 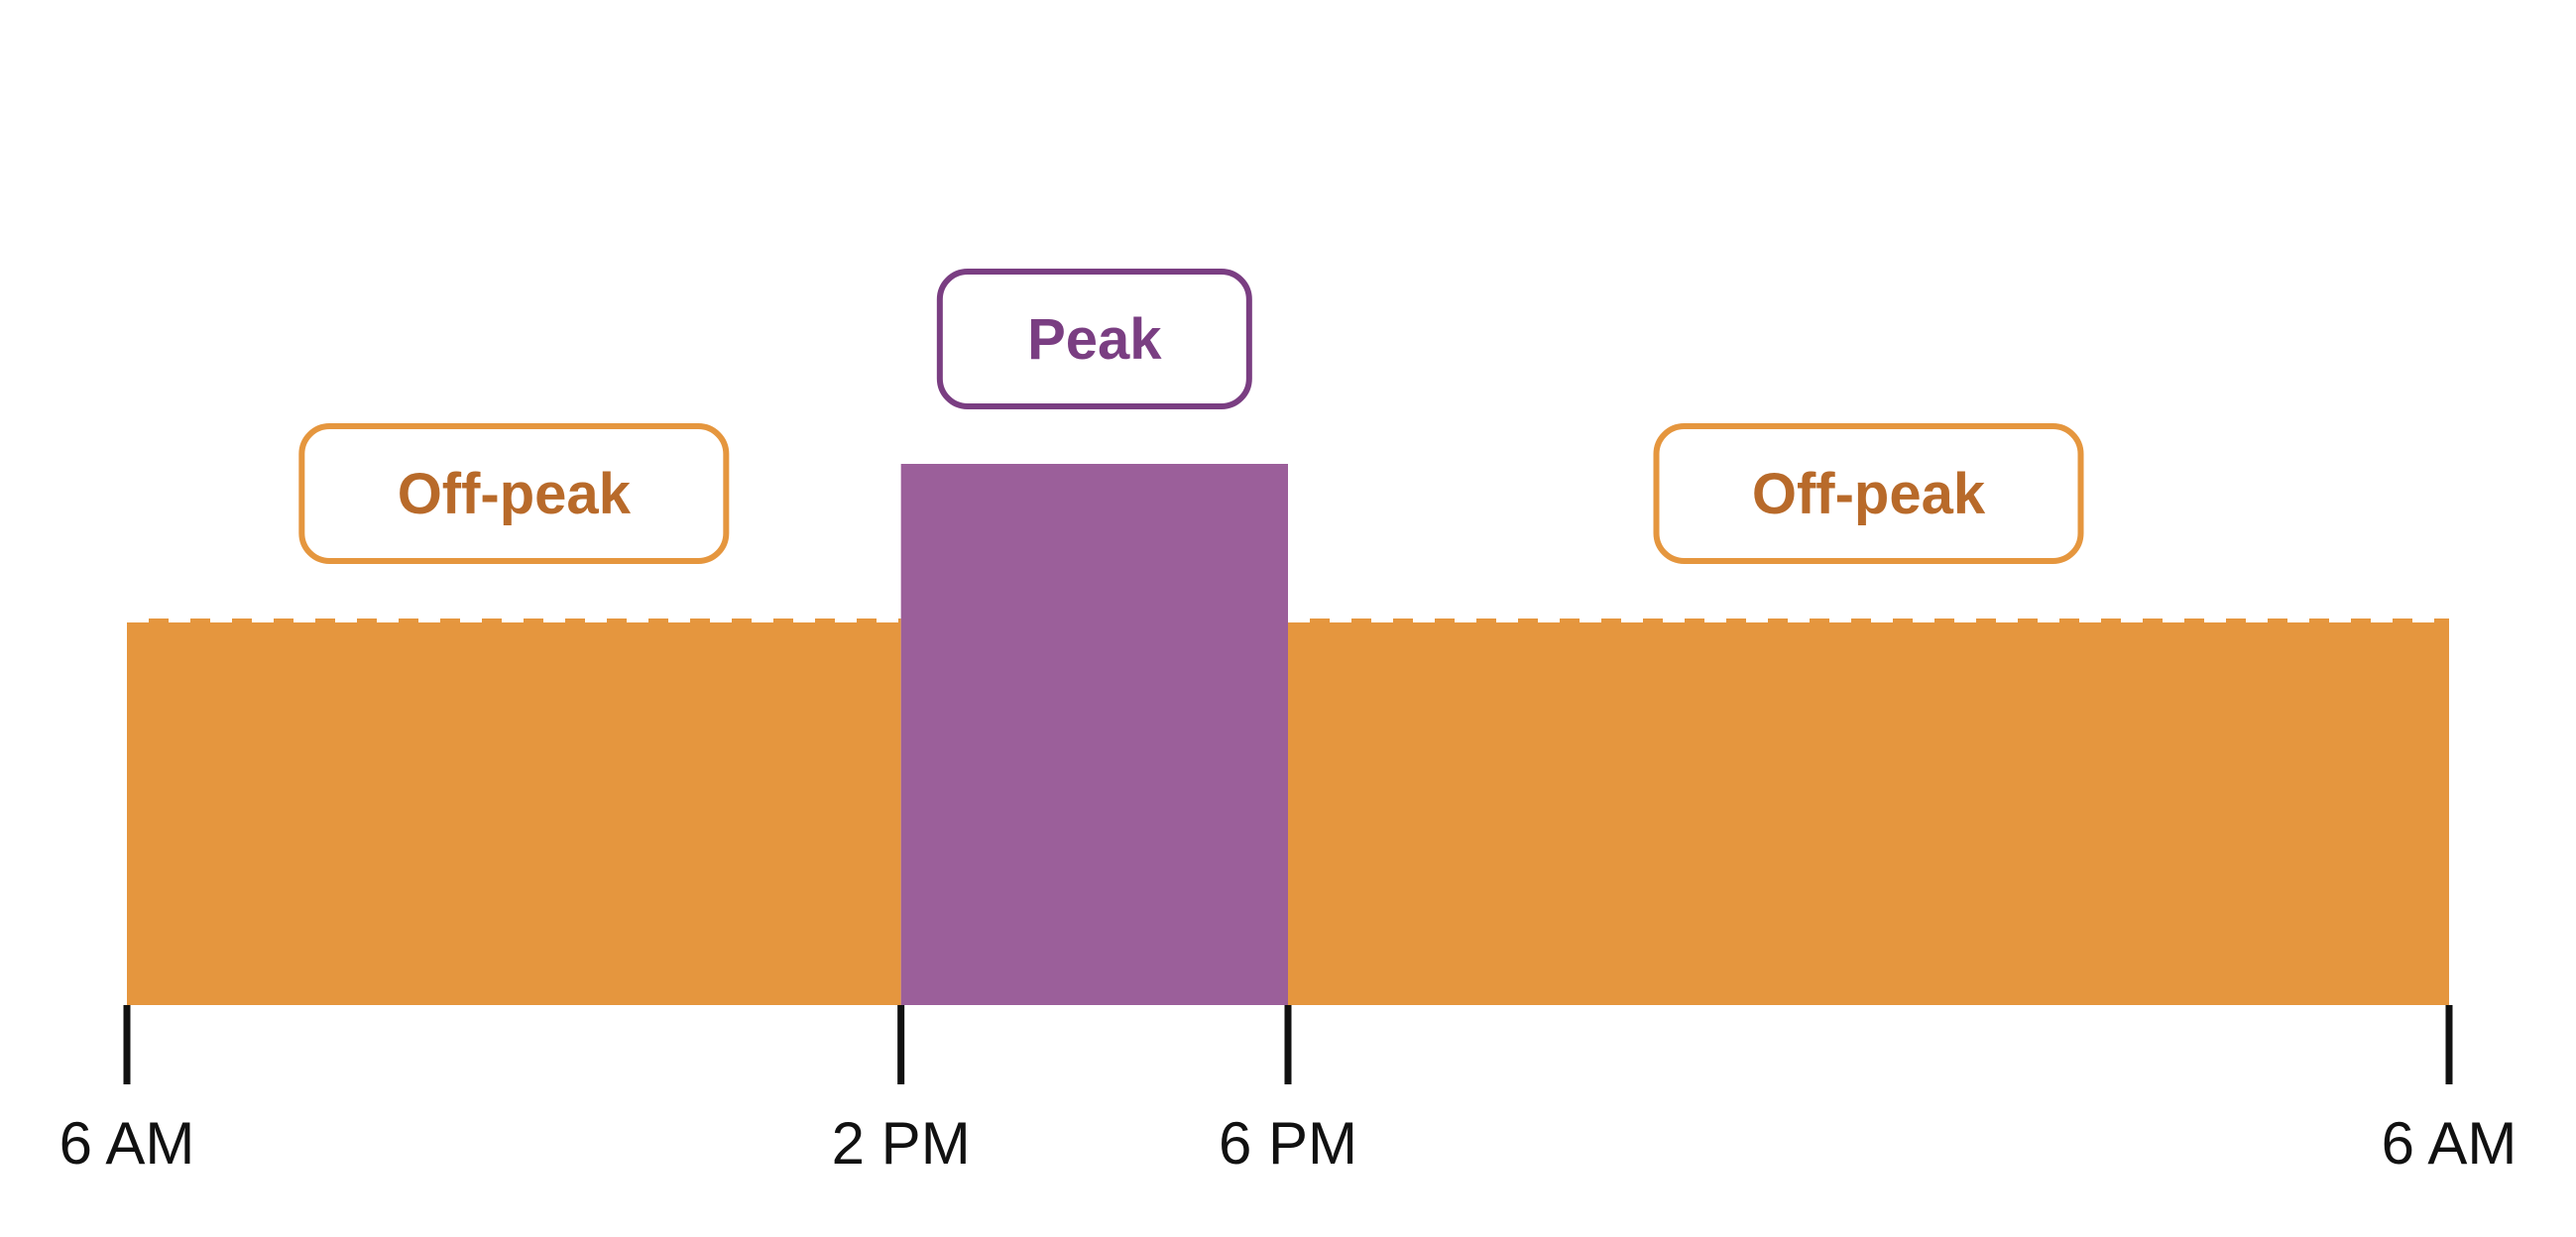 I want to click on x-tick-label-1: 2 PM, so click(x=902, y=1143).